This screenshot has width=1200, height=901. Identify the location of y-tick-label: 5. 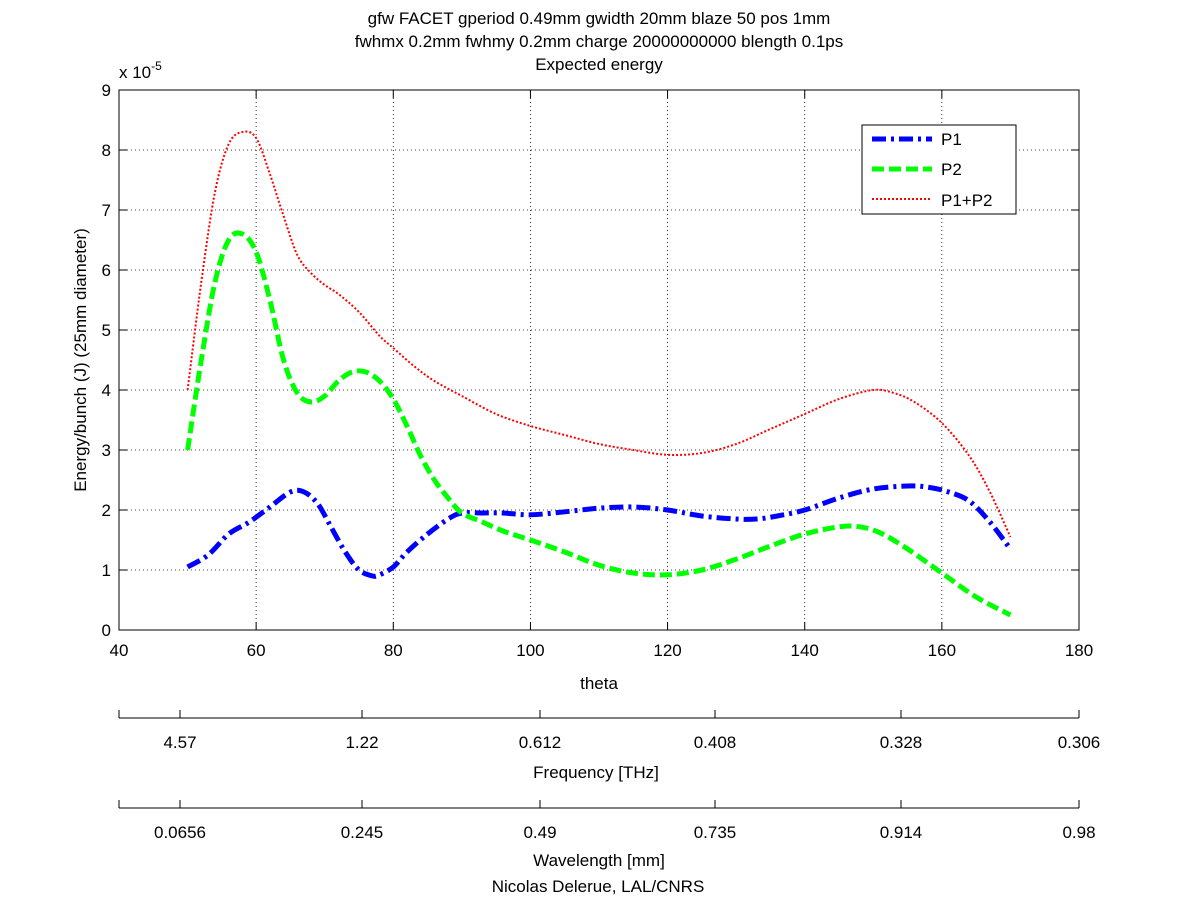
(106, 330).